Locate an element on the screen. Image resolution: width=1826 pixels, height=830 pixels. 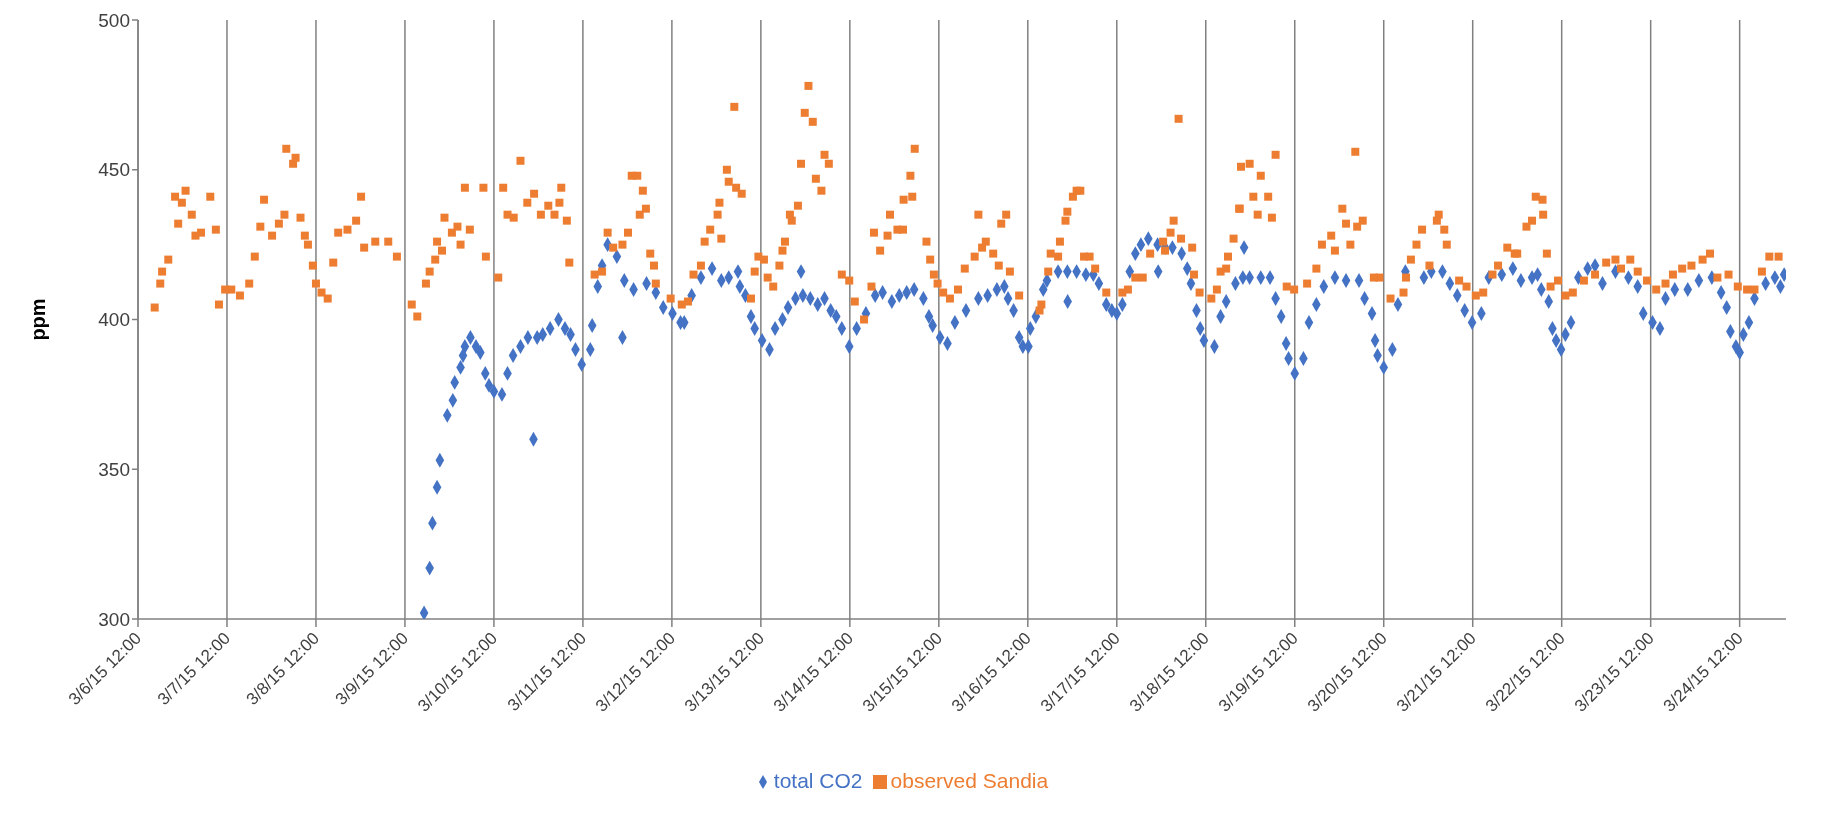
y-tick-label: 450 is located at coordinates (114, 170).